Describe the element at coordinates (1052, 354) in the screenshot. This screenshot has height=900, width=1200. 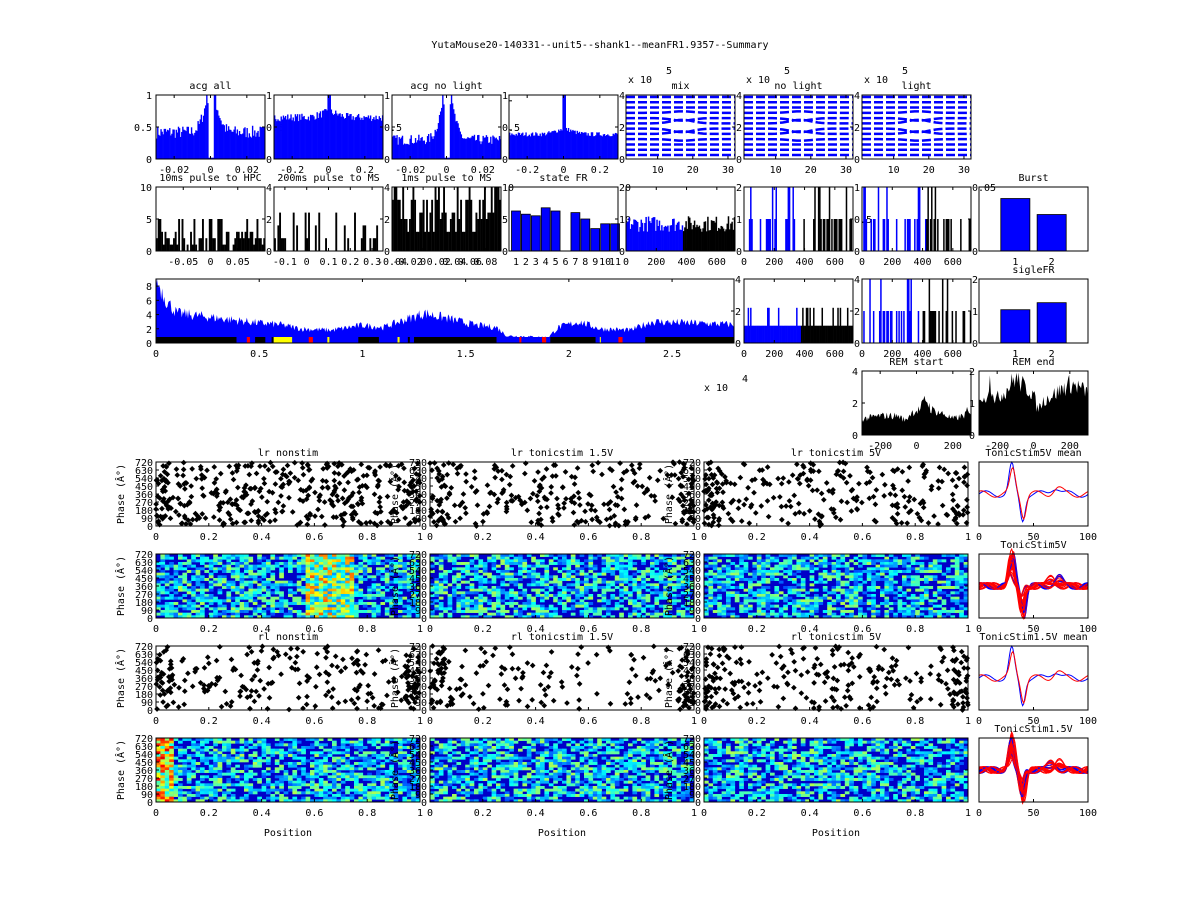
I see `x-tick-label: 2` at that location.